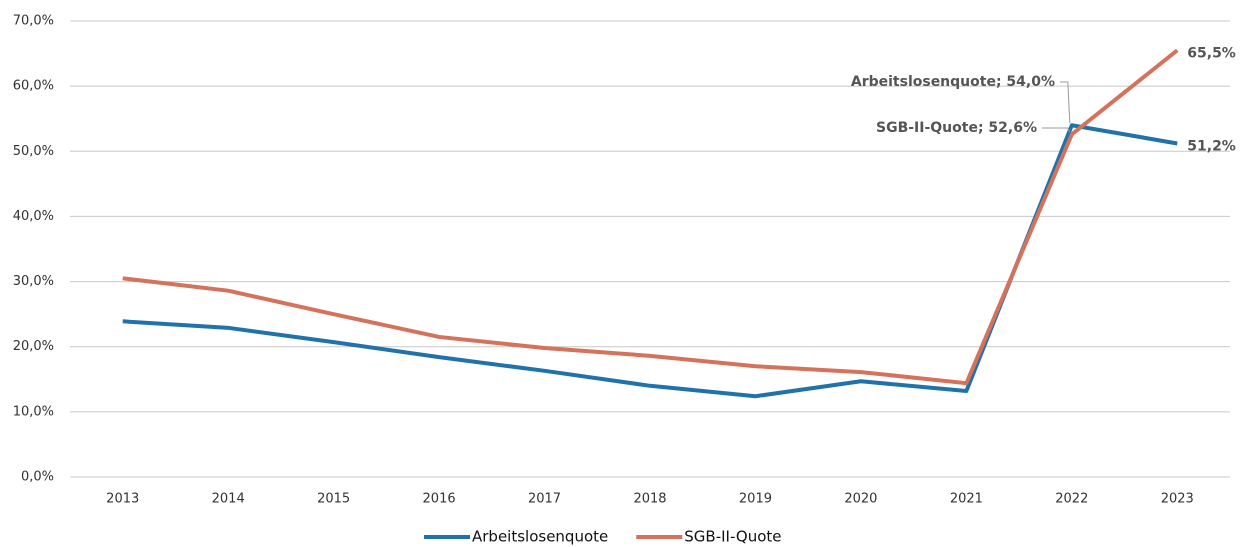  Describe the element at coordinates (33, 281) in the screenshot. I see `y-tick-label: 30,0%` at that location.